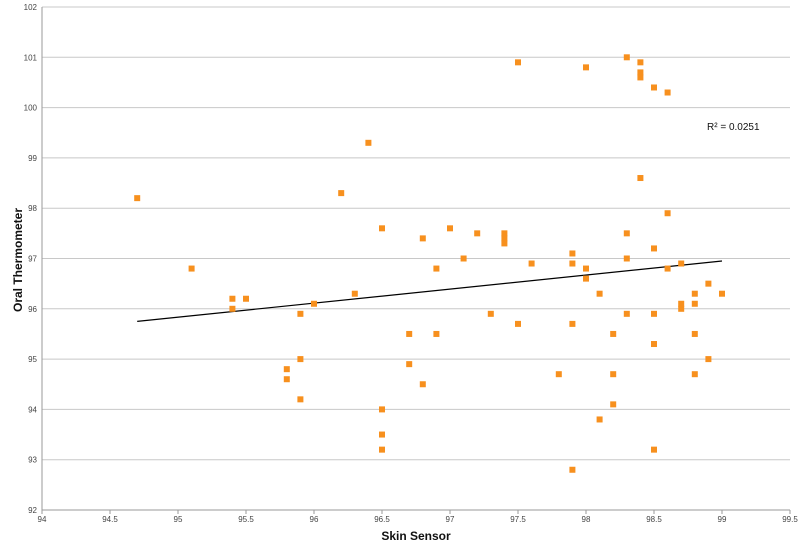 The height and width of the screenshot is (547, 800). I want to click on y-tick-label: 98, so click(32, 208).